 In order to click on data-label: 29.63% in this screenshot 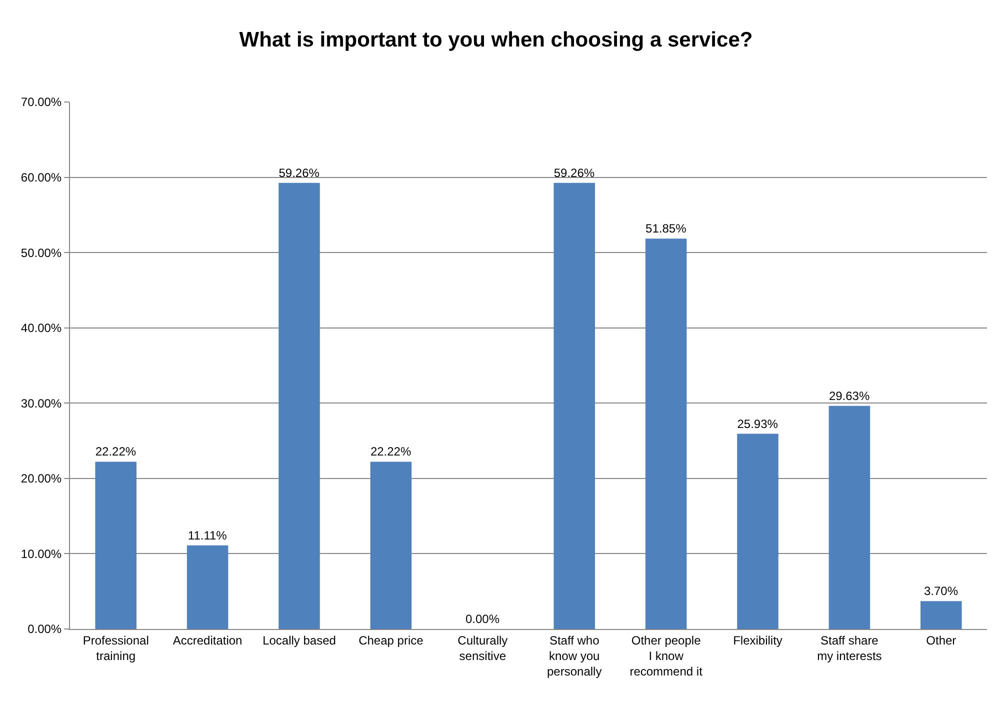, I will do `click(849, 395)`.